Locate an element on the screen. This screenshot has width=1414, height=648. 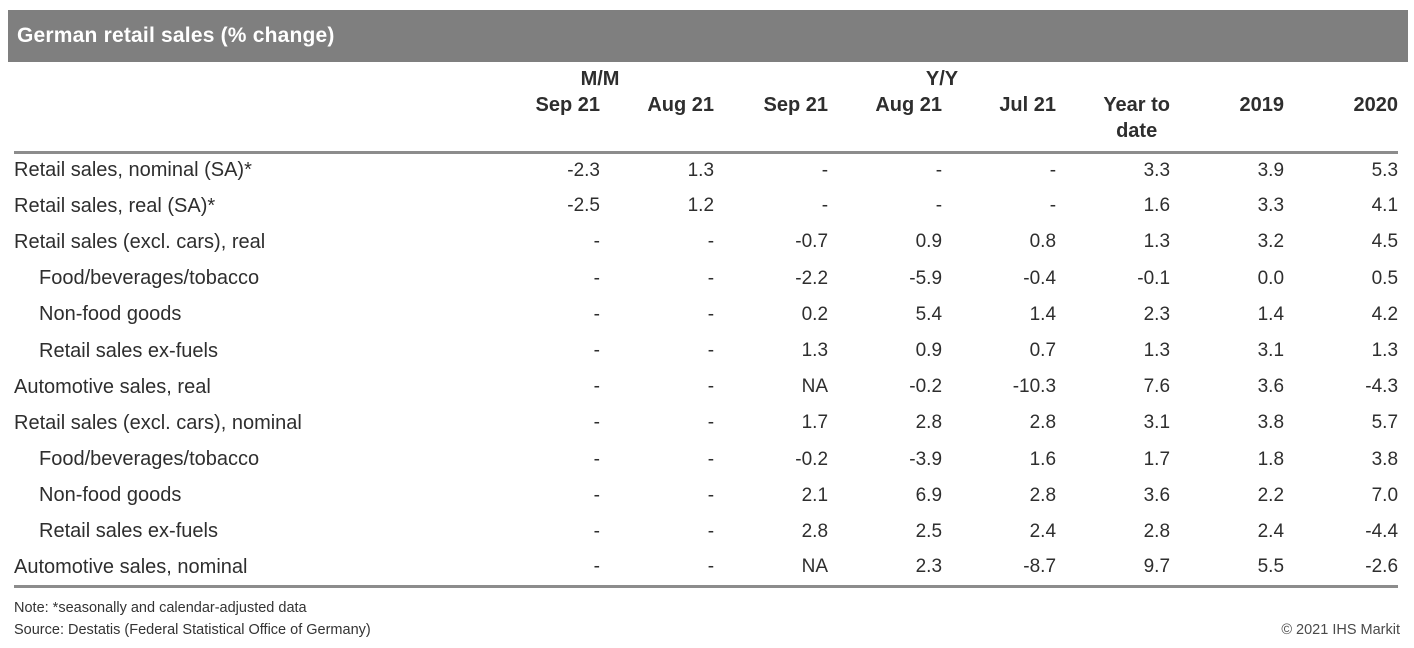
value-cell: 2.5 is located at coordinates (929, 531).